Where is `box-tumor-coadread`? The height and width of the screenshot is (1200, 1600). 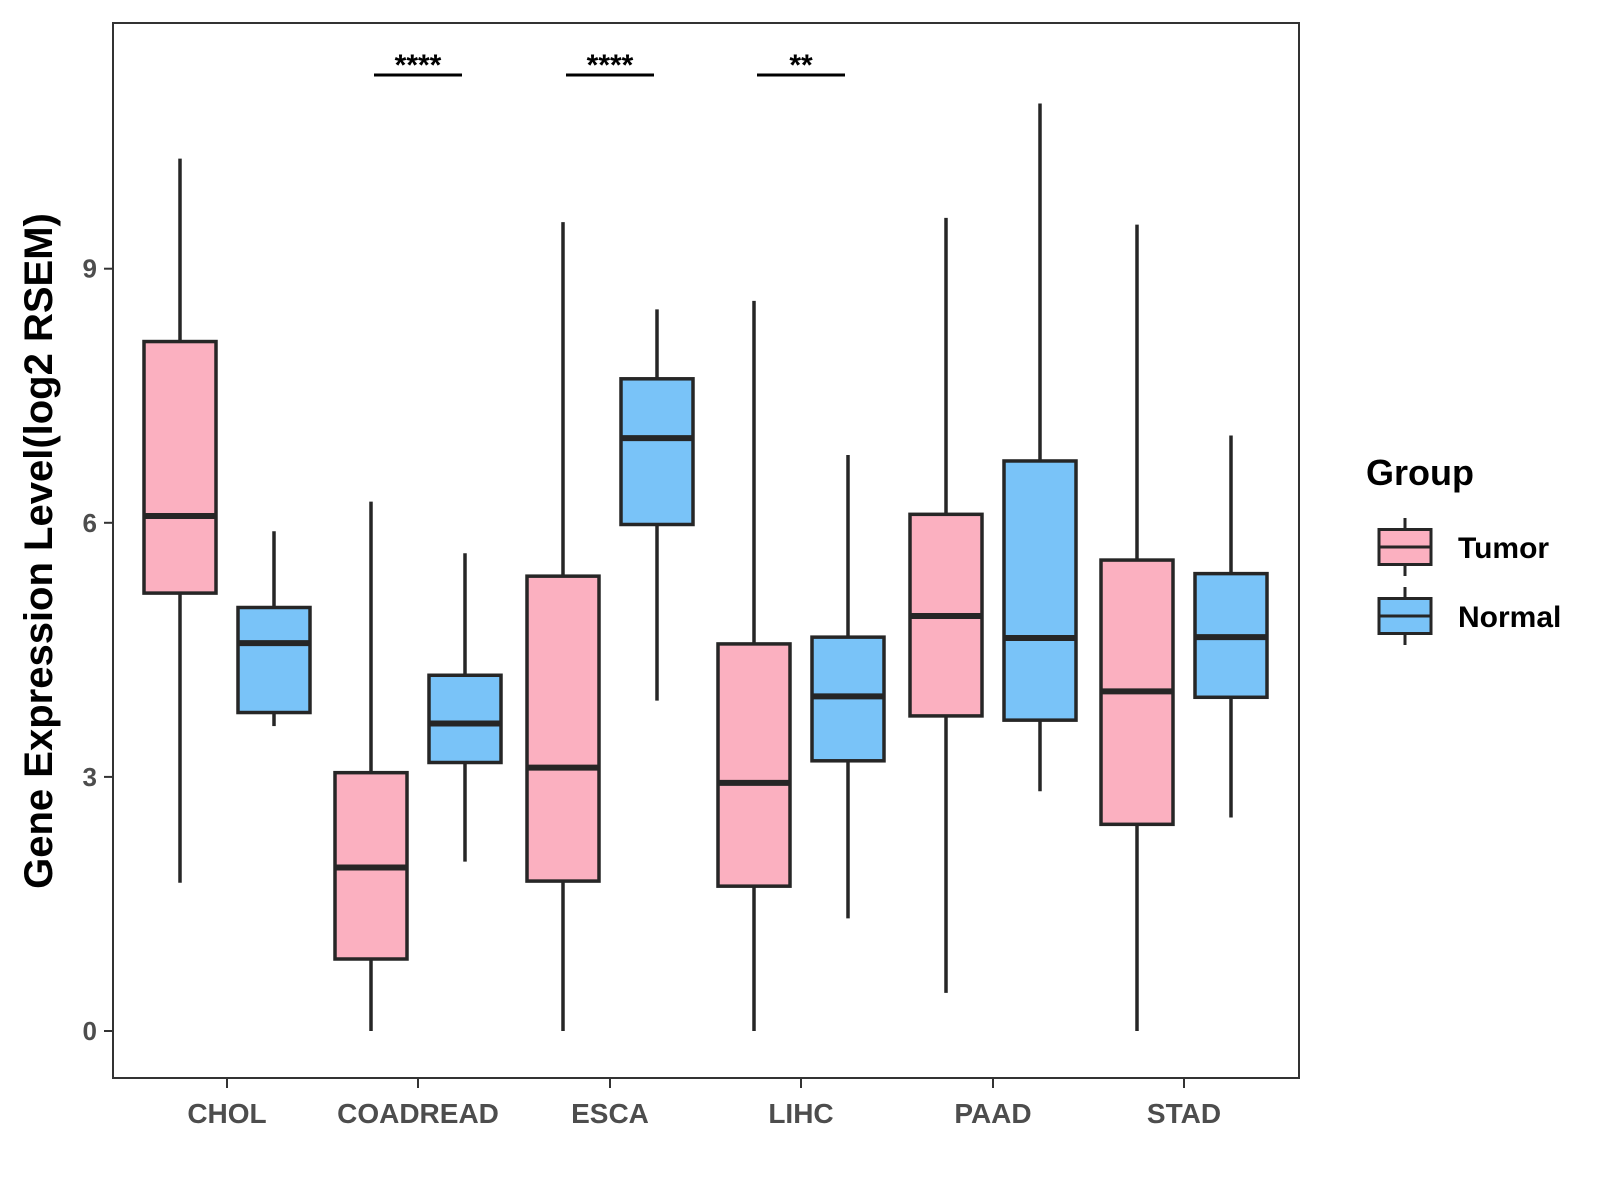
box-tumor-coadread is located at coordinates (371, 766).